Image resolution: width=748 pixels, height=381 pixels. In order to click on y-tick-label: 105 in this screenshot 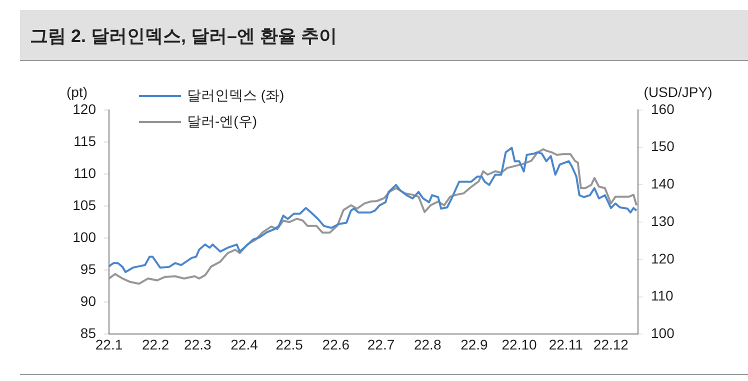, I will do `click(84, 204)`.